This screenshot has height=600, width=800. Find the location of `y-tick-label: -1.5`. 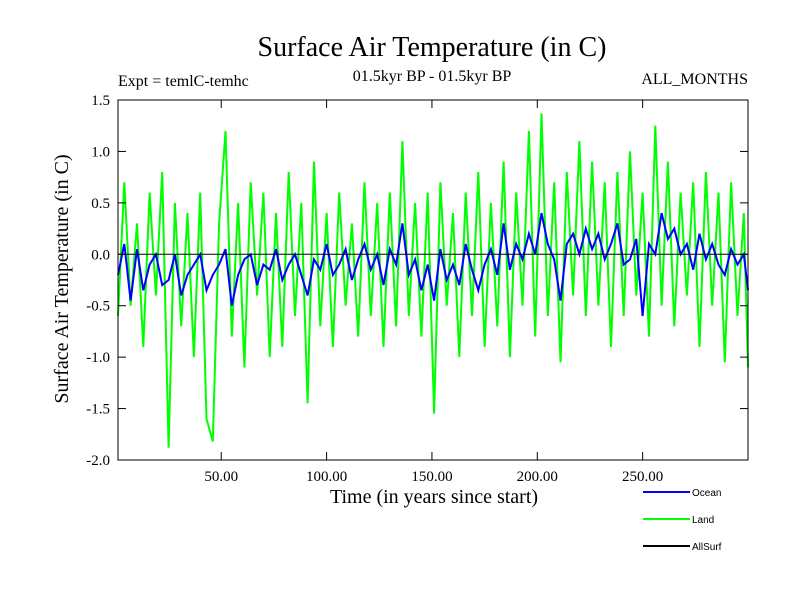

y-tick-label: -1.5 is located at coordinates (98, 410).